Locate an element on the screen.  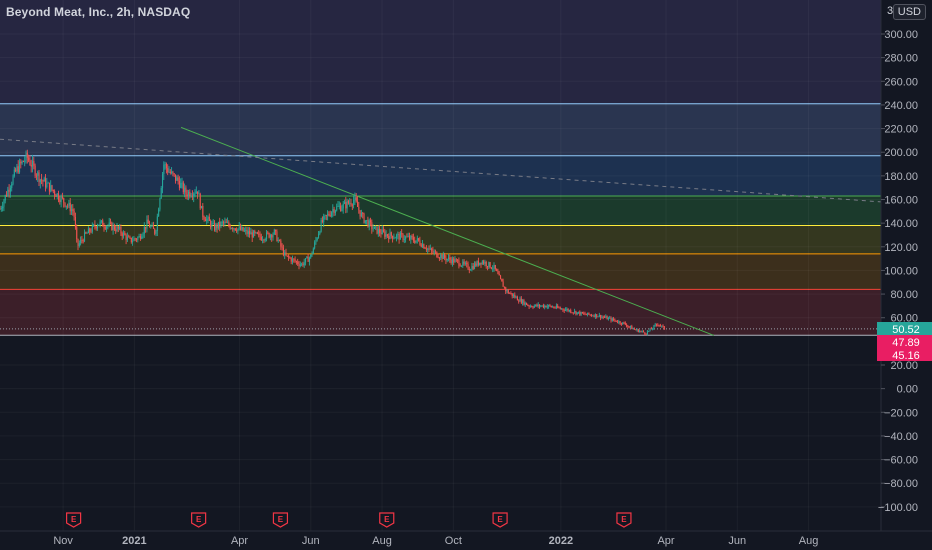
fib-band is located at coordinates (440, 210).